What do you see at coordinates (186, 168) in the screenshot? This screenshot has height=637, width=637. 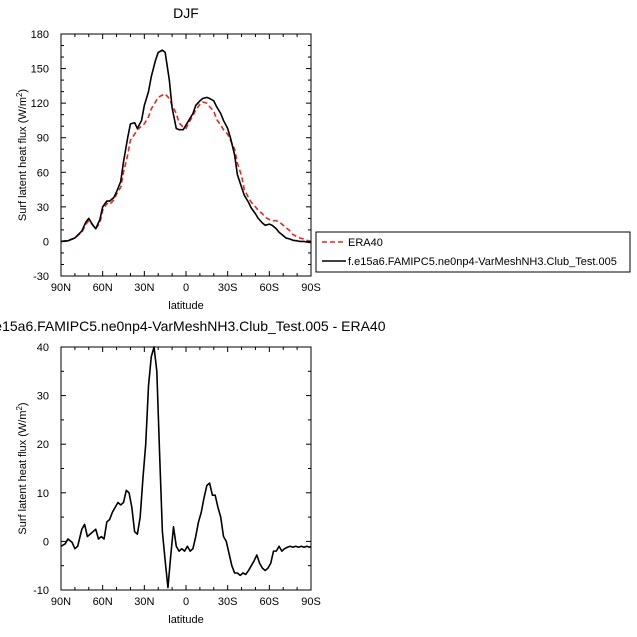 I see `series-line-era40` at bounding box center [186, 168].